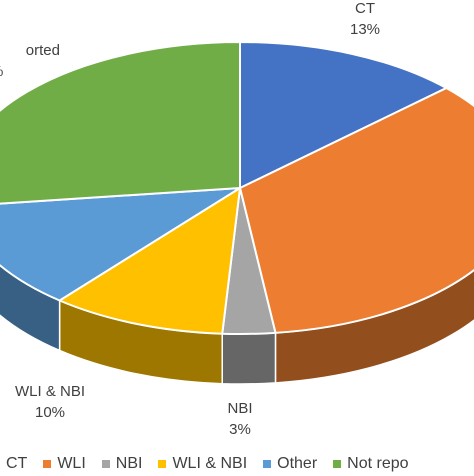 This screenshot has width=474, height=476. Describe the element at coordinates (240, 419) in the screenshot. I see `data-label-nbi: NBI 3%` at that location.